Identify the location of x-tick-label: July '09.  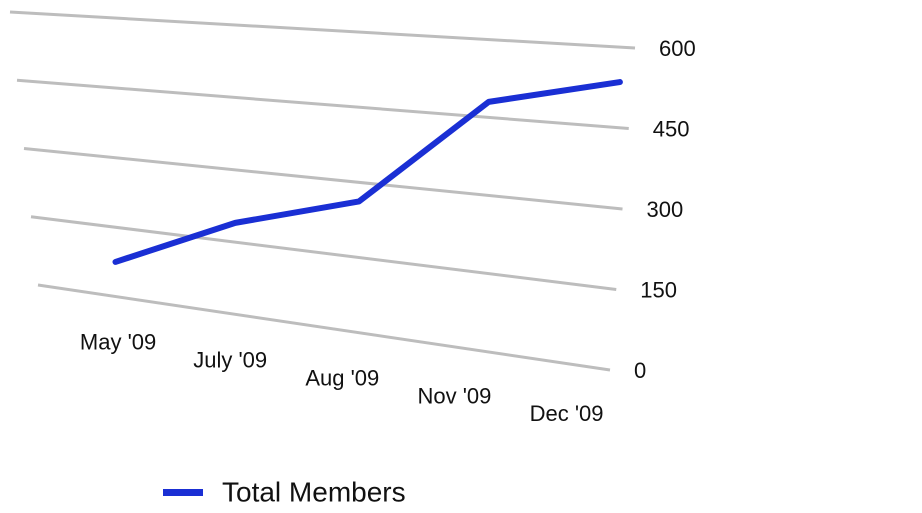
(230, 360).